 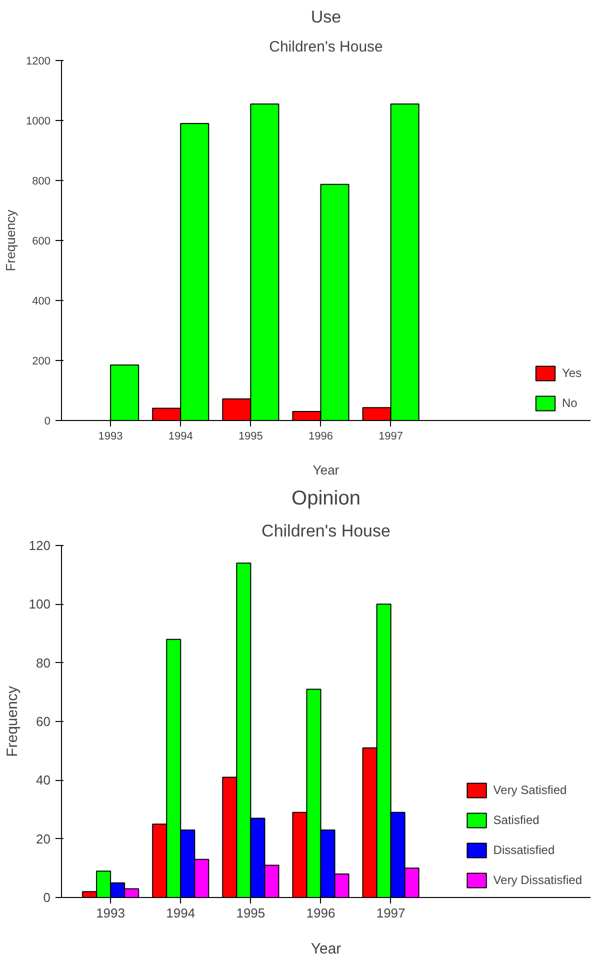 What do you see at coordinates (38, 62) in the screenshot?
I see `y-tick-label: 1200` at bounding box center [38, 62].